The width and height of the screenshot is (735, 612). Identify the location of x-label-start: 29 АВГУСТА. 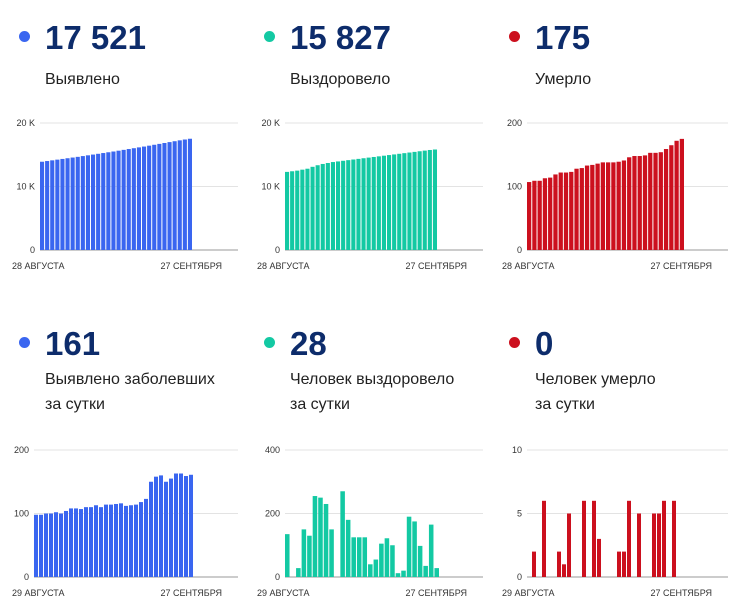
(38, 593).